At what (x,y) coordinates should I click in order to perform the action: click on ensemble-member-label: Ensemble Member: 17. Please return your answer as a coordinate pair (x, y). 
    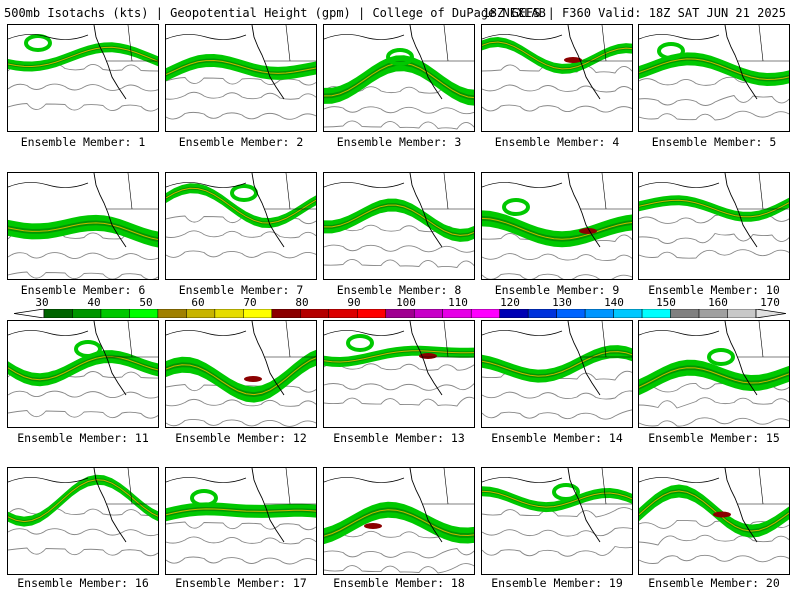
    Looking at the image, I should click on (241, 583).